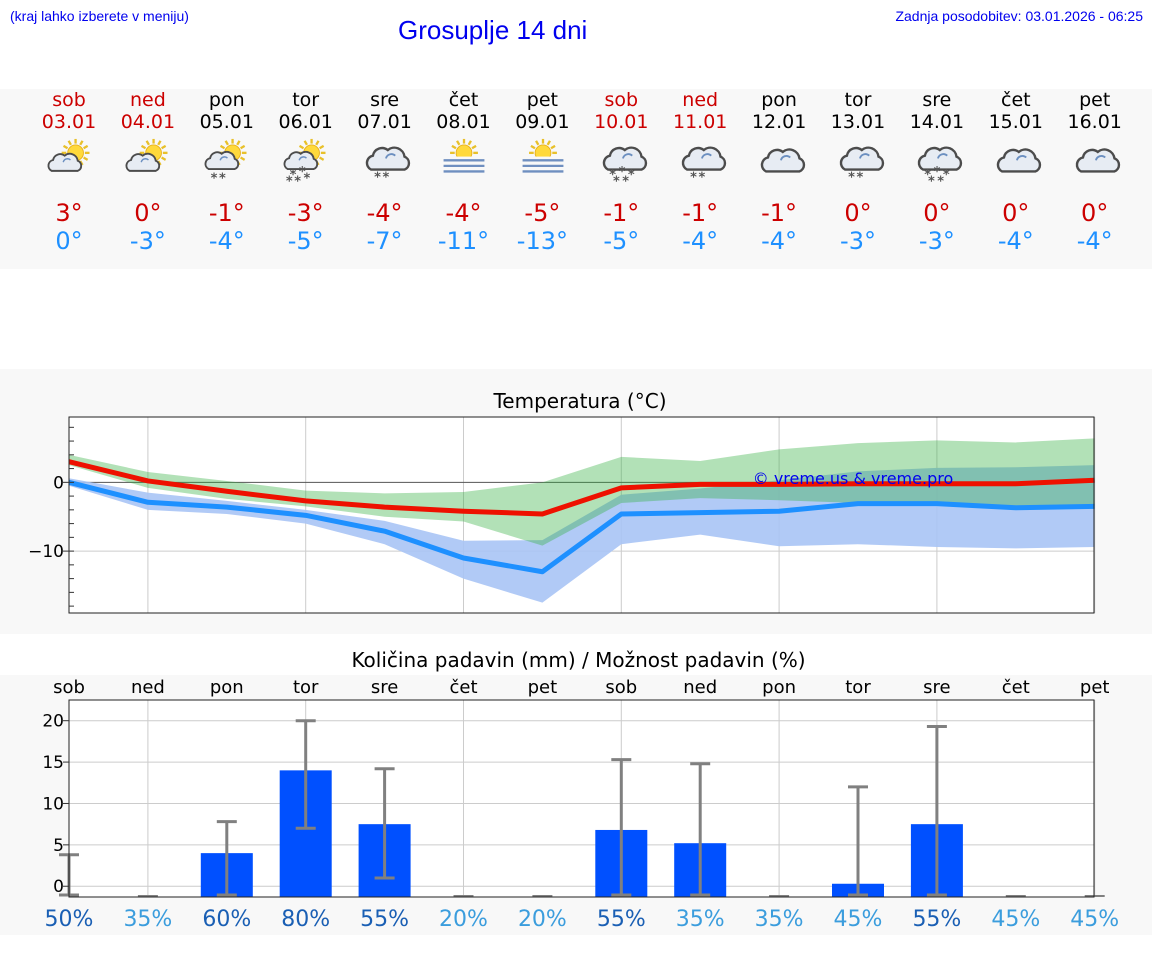  What do you see at coordinates (99, 16) in the screenshot?
I see `location-hint: (kraj lahko izberete v meniju)` at bounding box center [99, 16].